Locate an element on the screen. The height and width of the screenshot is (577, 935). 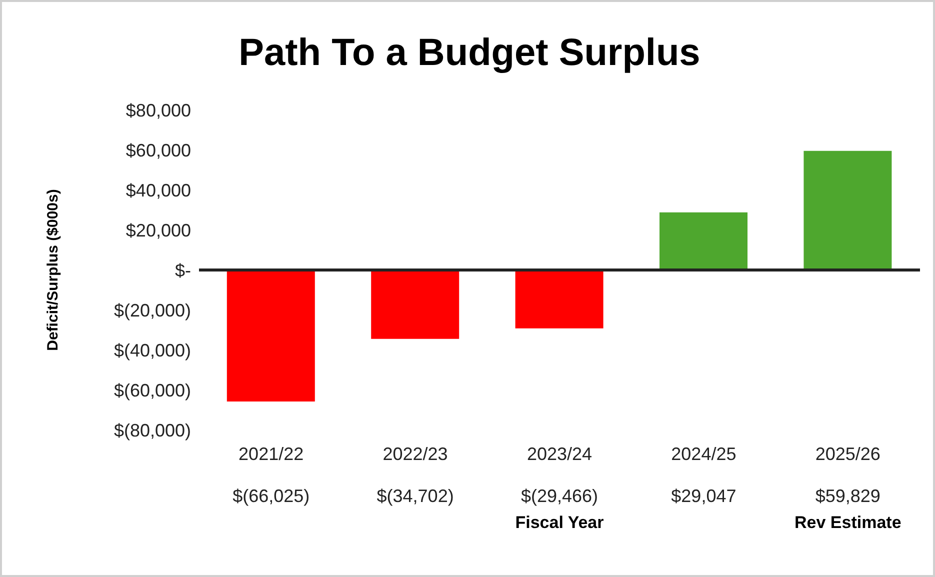
chart-title: Path To a Budget Surplus is located at coordinates (470, 53).